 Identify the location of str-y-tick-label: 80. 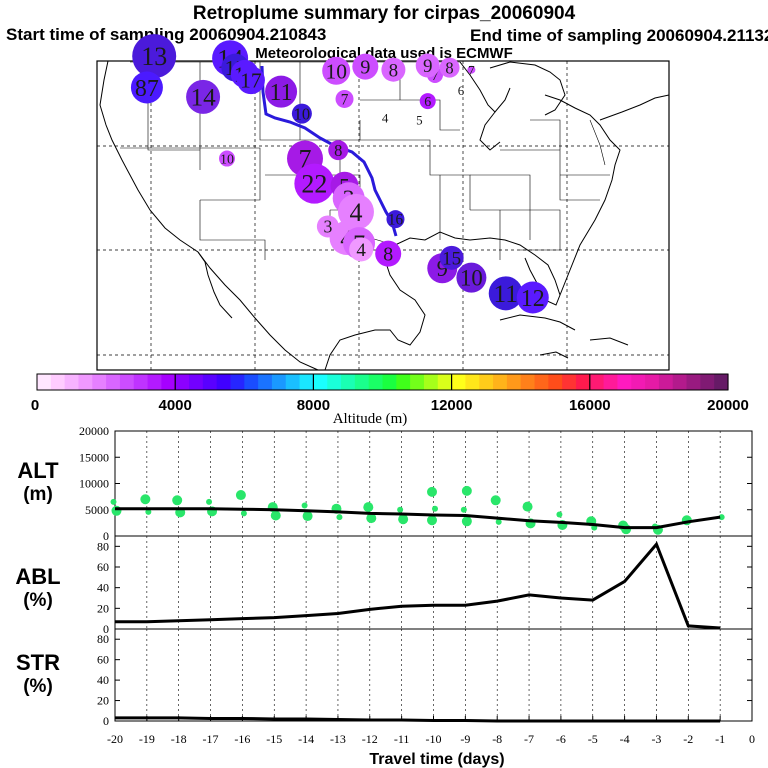
(103, 639).